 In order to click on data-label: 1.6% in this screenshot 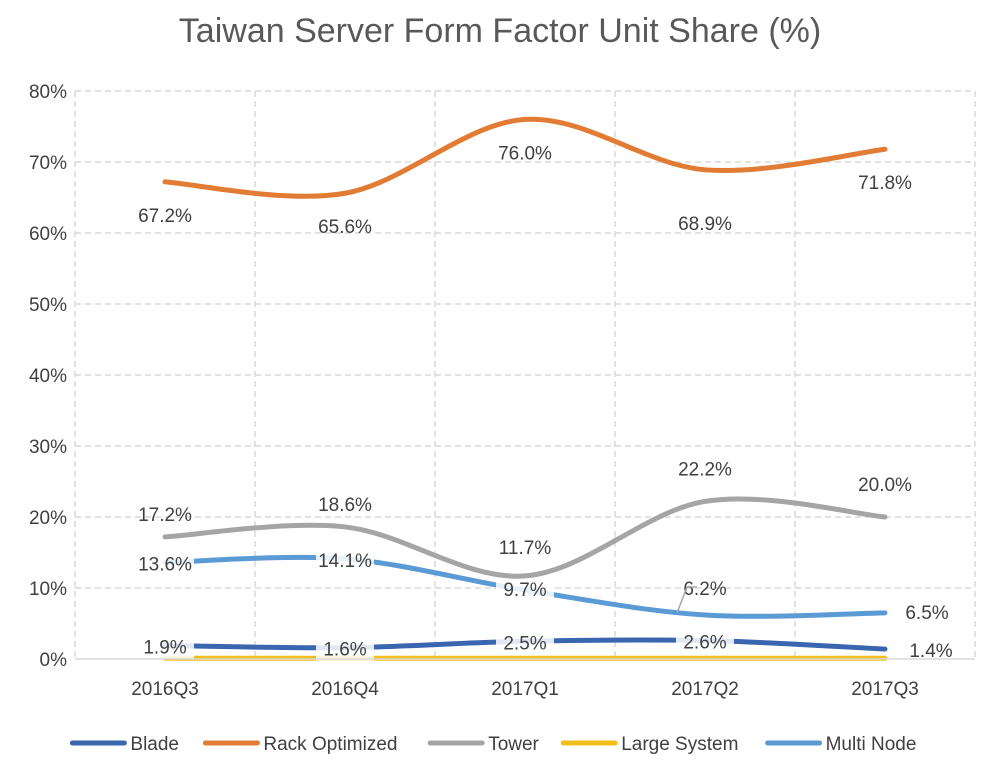, I will do `click(344, 650)`.